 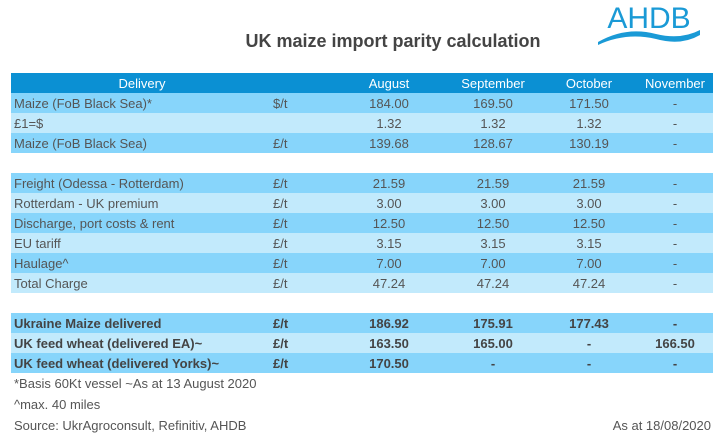 What do you see at coordinates (88, 323) in the screenshot?
I see `row-label: Ukraine Maize delivered` at bounding box center [88, 323].